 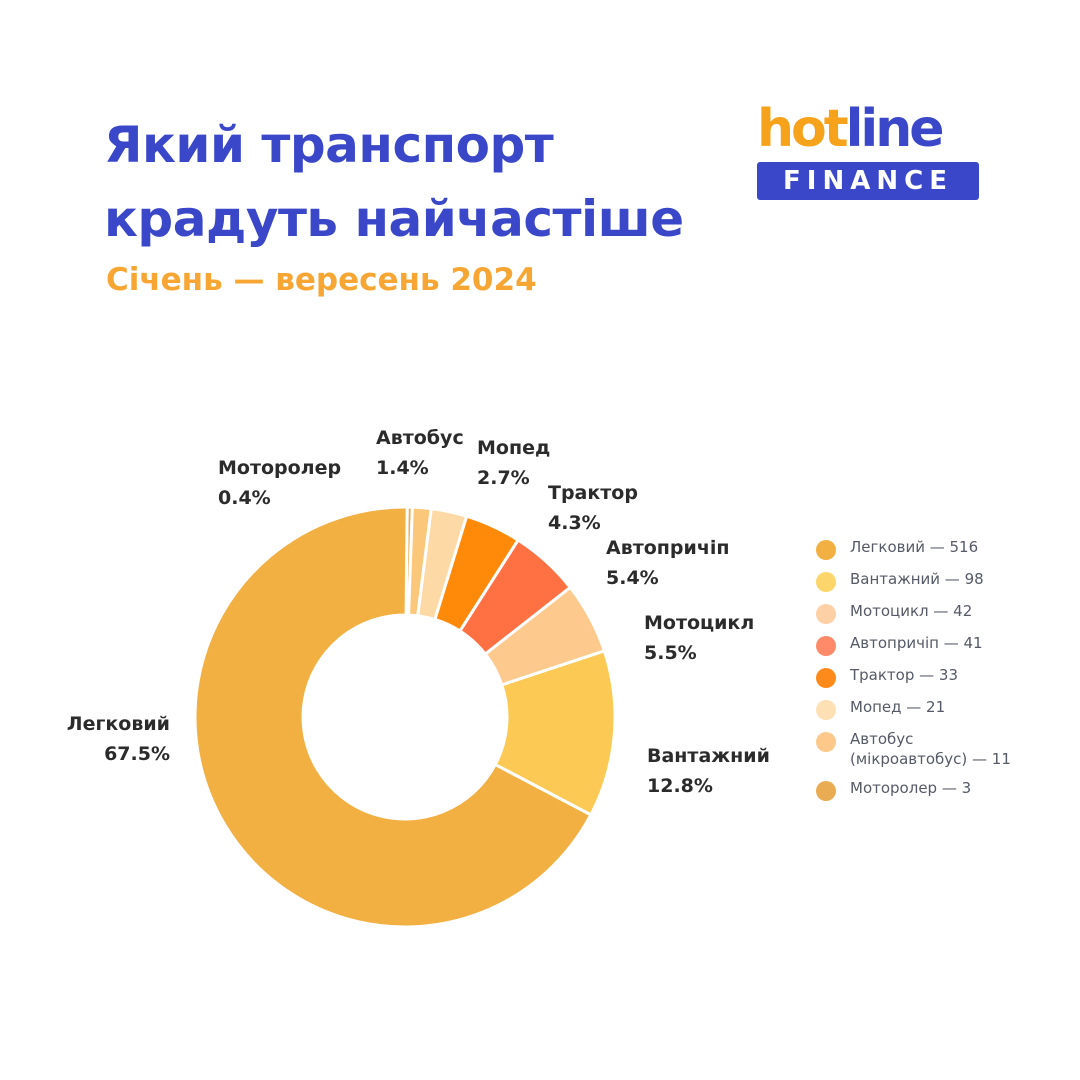 I want to click on legend-item: Автопричіп — 41, so click(x=941, y=644).